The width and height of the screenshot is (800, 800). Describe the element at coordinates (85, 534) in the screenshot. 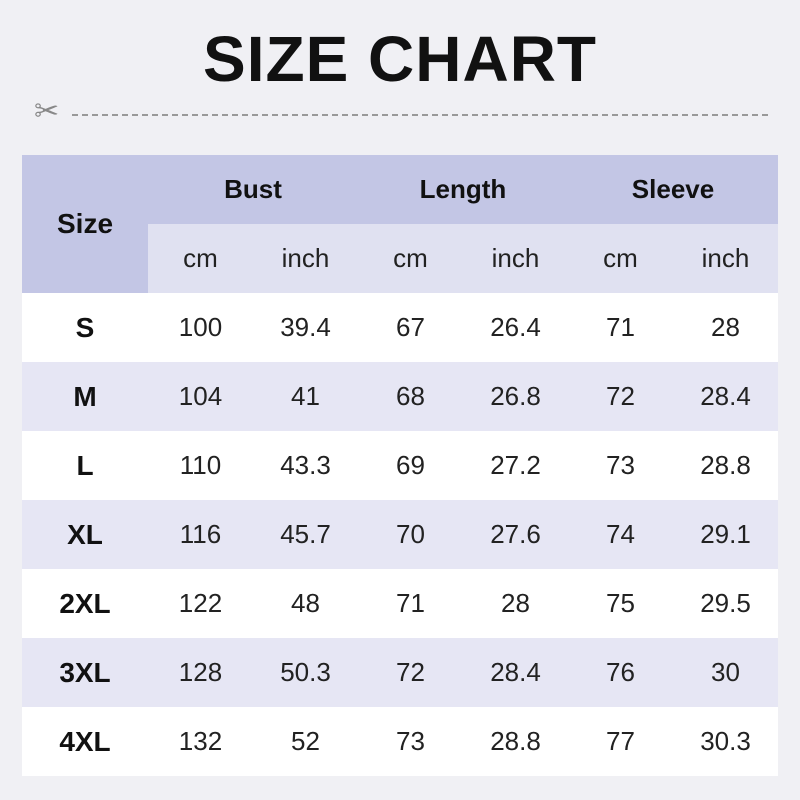

I see `size-label: XL` at that location.